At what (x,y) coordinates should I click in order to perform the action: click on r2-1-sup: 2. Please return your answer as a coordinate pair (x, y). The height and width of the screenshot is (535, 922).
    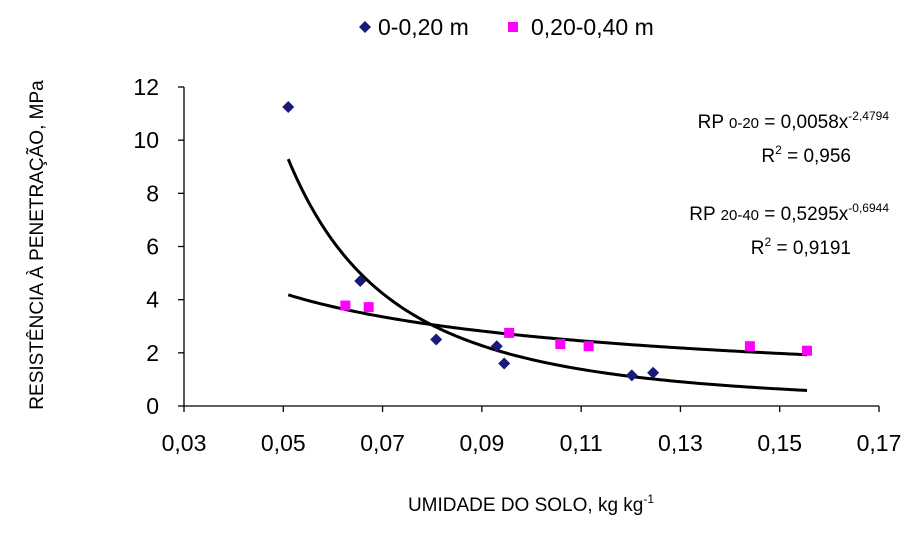
    Looking at the image, I should click on (778, 150).